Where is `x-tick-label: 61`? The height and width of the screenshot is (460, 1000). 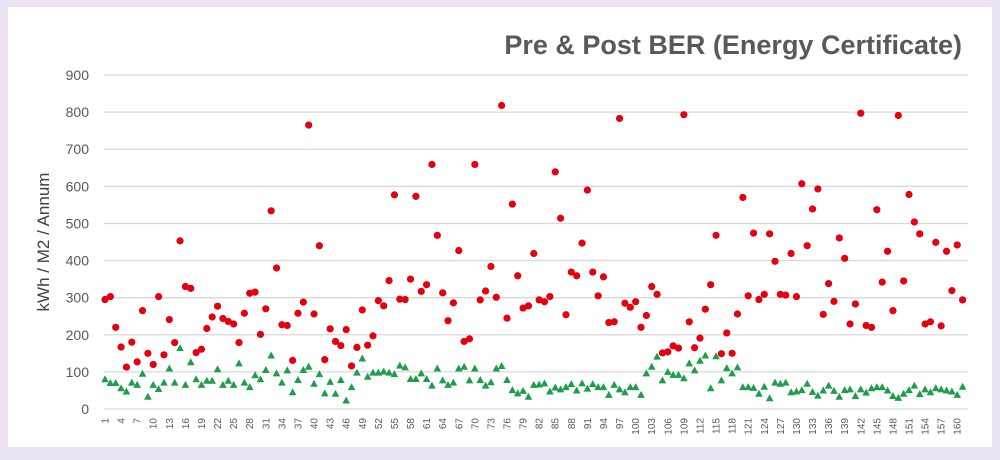 x-tick-label: 61 is located at coordinates (427, 424).